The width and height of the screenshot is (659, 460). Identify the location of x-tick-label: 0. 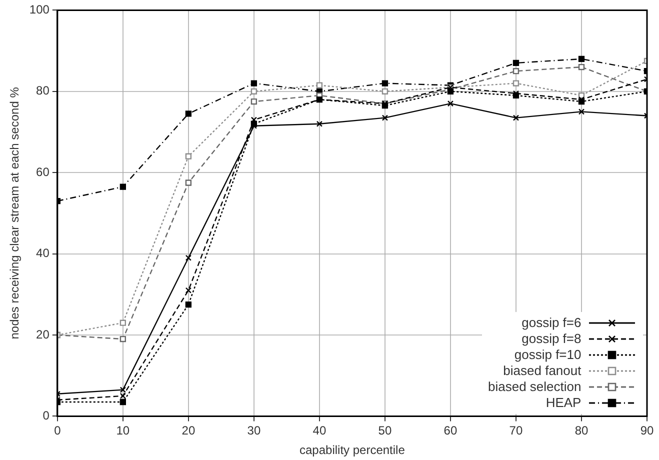
(58, 431).